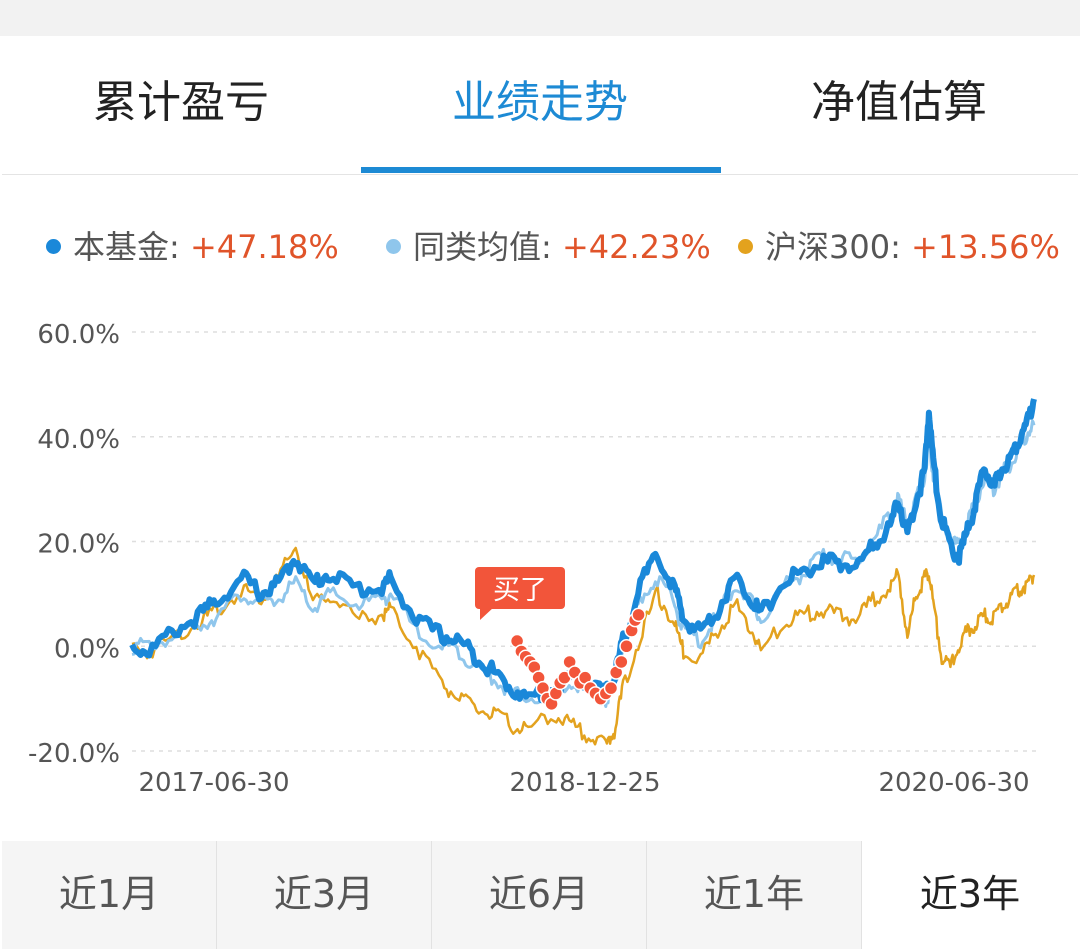 This screenshot has height=949, width=1080. Describe the element at coordinates (953, 783) in the screenshot. I see `x-tick-label-2: 2020-06-30` at that location.